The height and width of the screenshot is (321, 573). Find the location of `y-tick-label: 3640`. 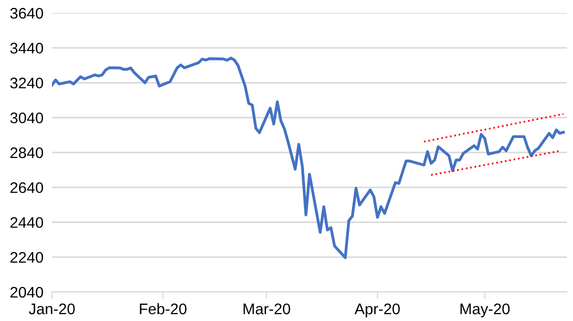

y-tick-label: 3640 is located at coordinates (27, 13).